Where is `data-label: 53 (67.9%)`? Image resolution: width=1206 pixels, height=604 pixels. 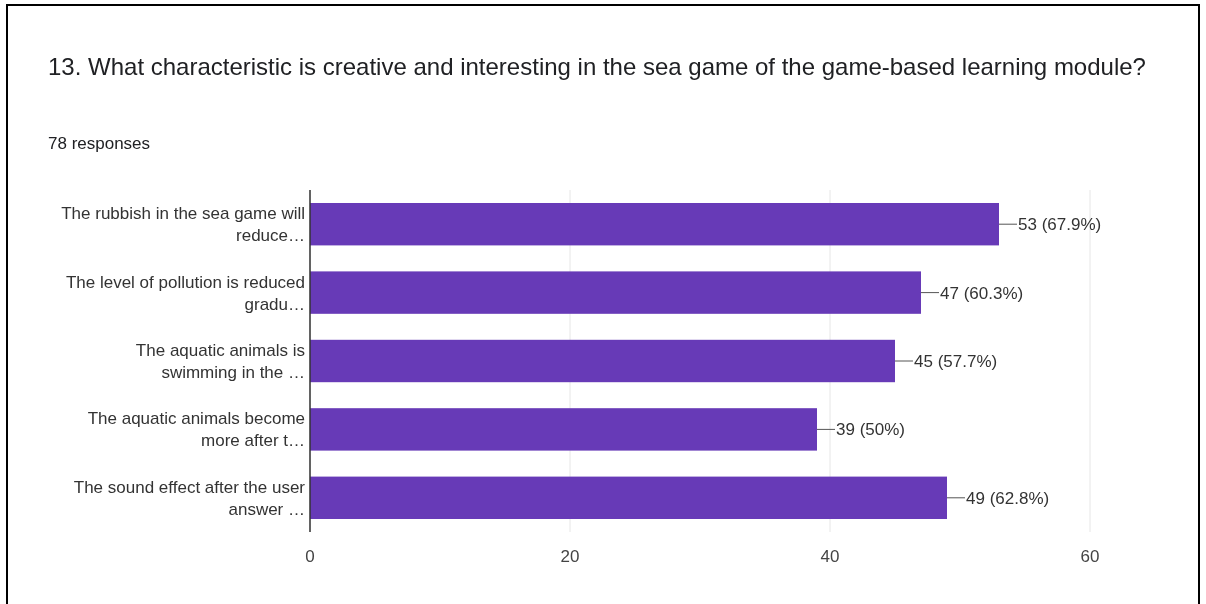
data-label: 53 (67.9%) is located at coordinates (1060, 225).